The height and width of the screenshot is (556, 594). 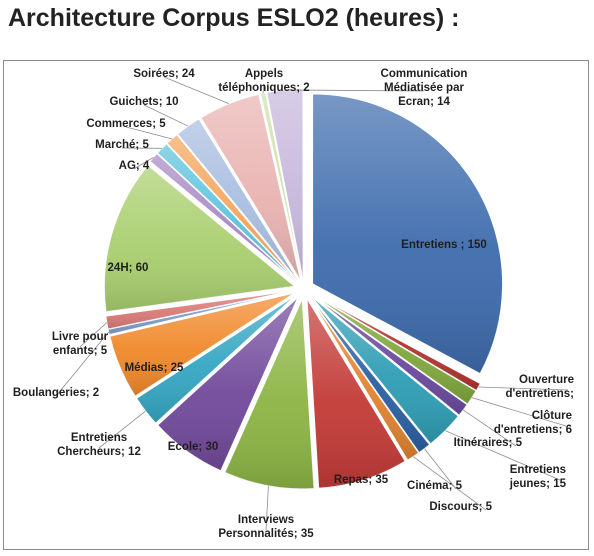 I want to click on leader-line-ouverture-d-entretiens, so click(x=523, y=388).